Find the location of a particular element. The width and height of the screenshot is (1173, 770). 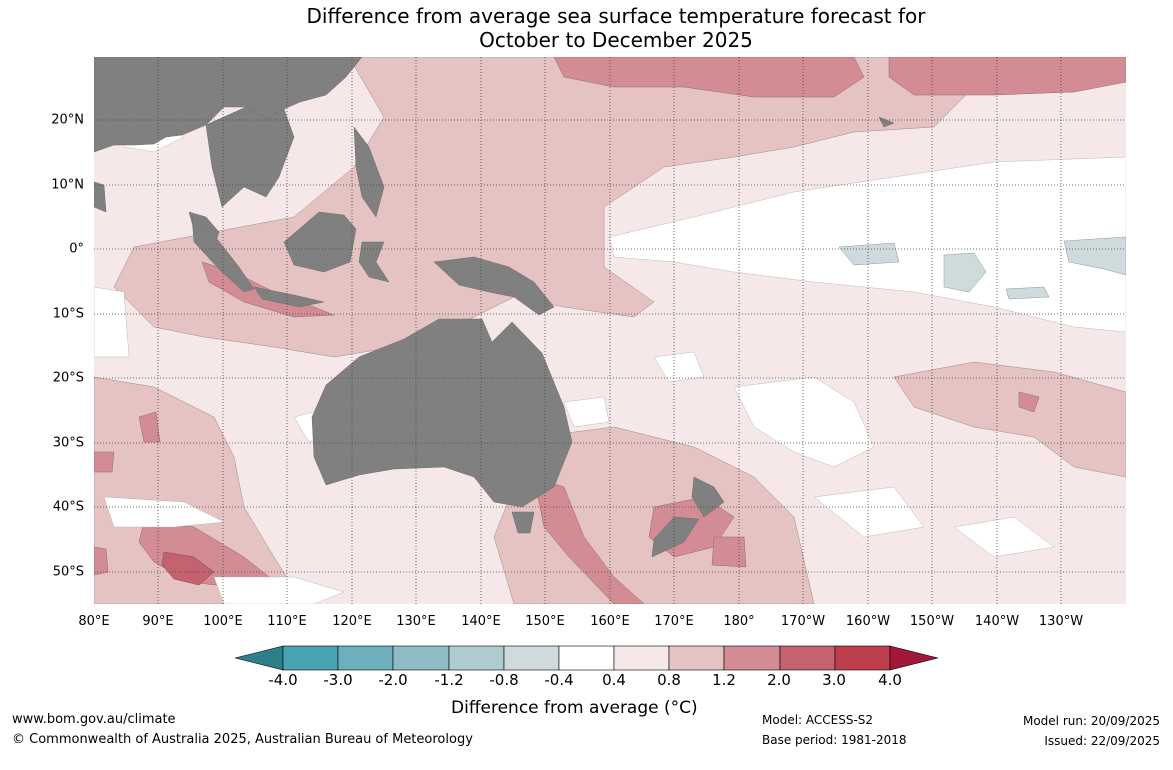

model-name: Model: ACCESS-S2 is located at coordinates (818, 720).